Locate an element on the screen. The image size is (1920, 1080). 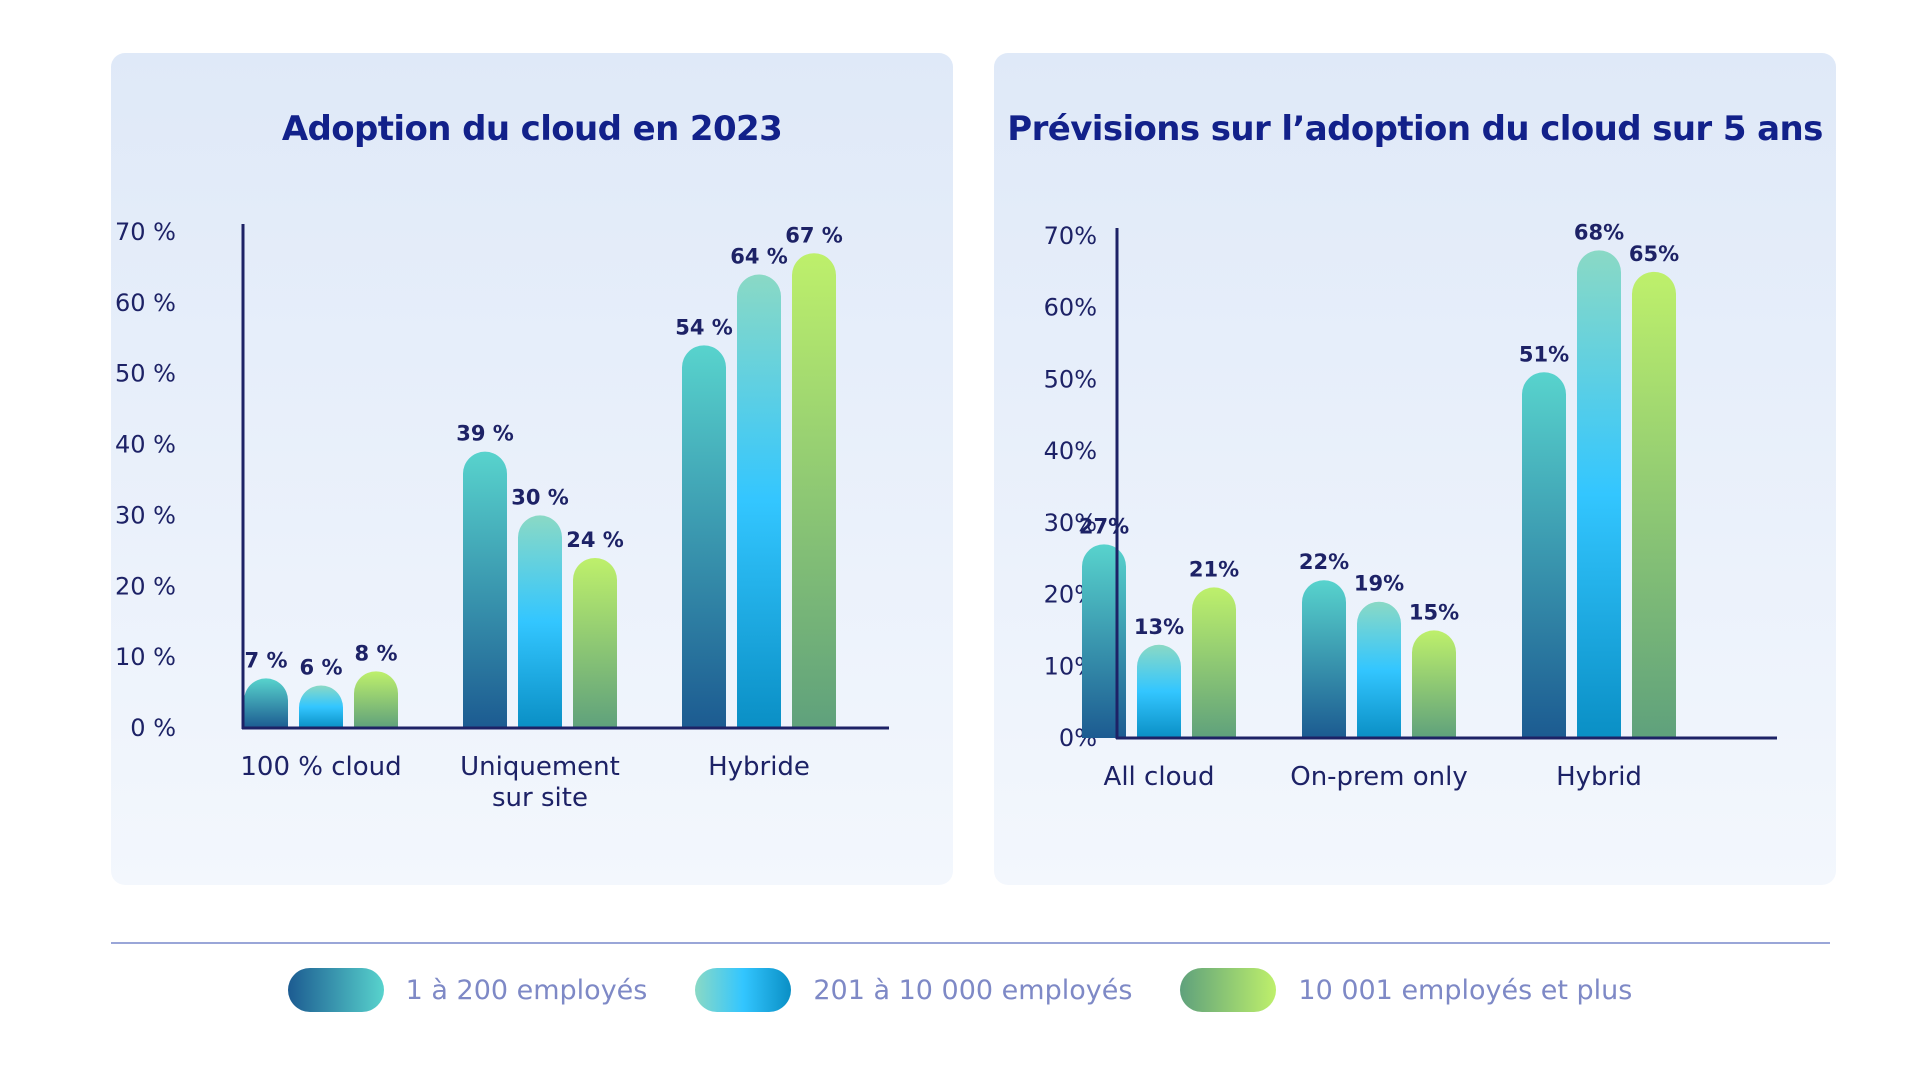
legend-divider is located at coordinates (970, 943).